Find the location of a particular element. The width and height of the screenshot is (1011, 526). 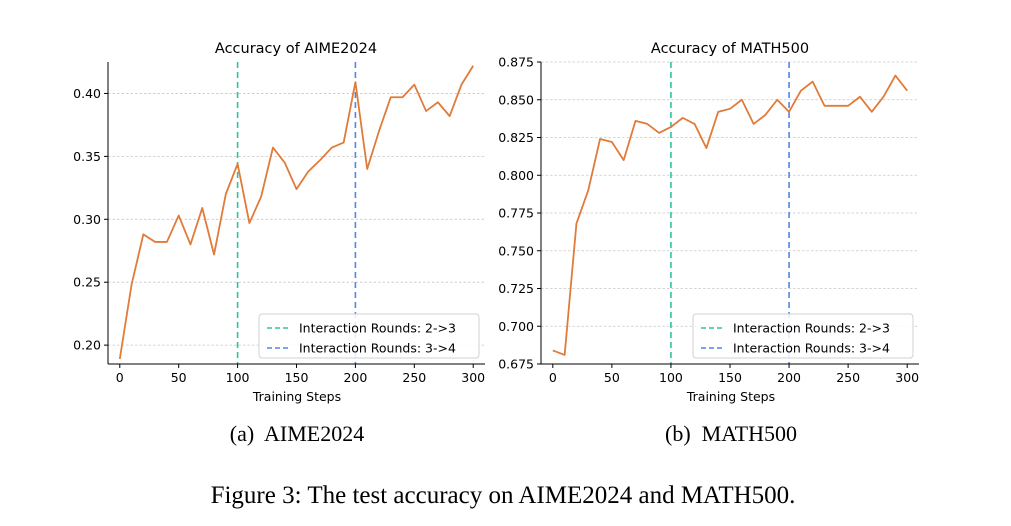

y-tick-label: 0.20 is located at coordinates (87, 345).